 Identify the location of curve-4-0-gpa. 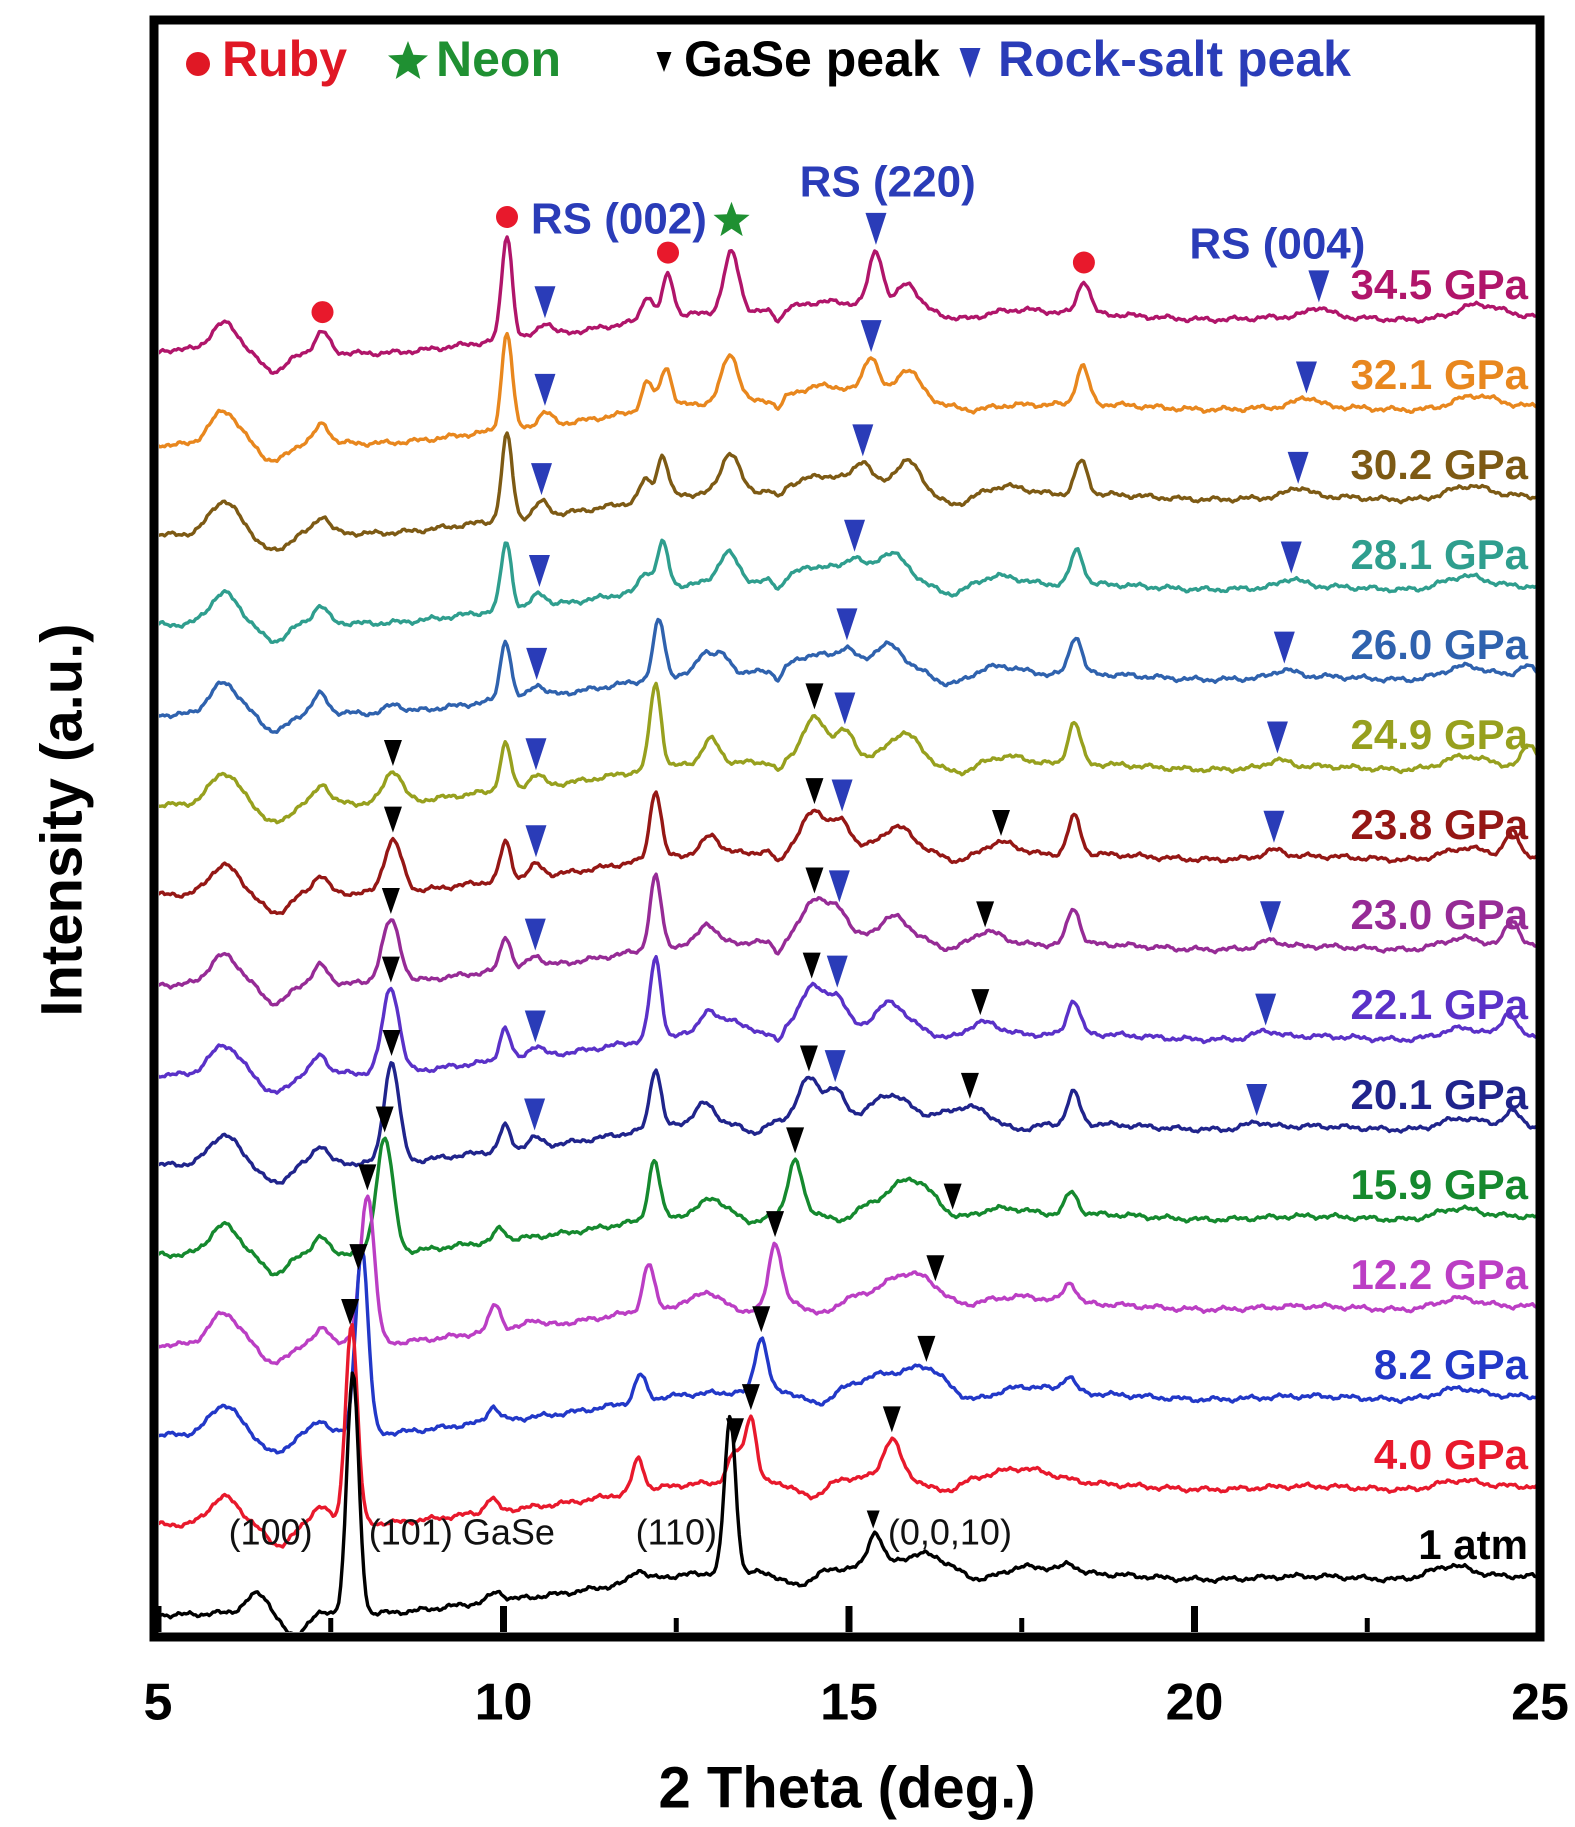
(849, 1436).